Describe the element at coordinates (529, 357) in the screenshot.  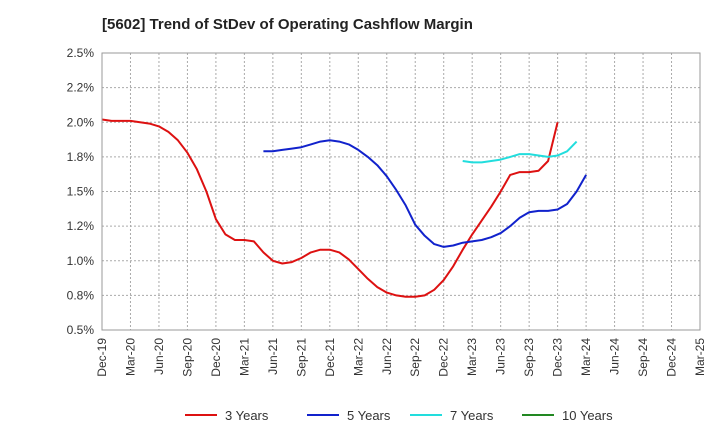
I see `x-tick-label: Sep-23` at that location.